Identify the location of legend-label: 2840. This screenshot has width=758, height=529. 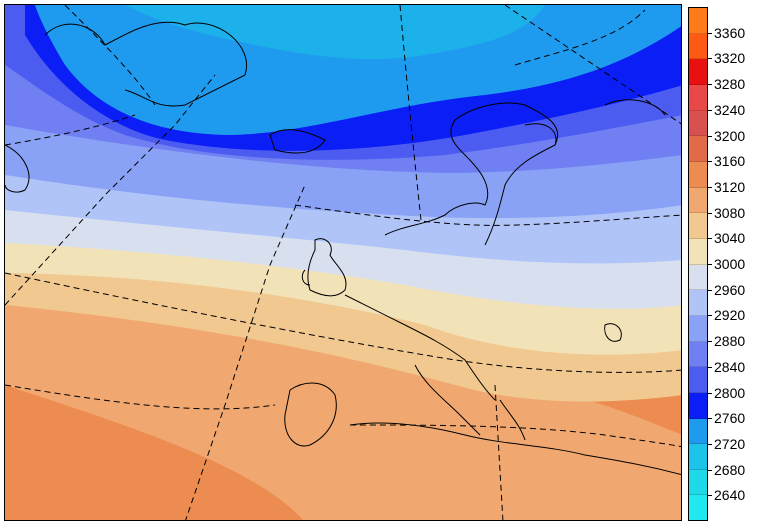
(730, 366).